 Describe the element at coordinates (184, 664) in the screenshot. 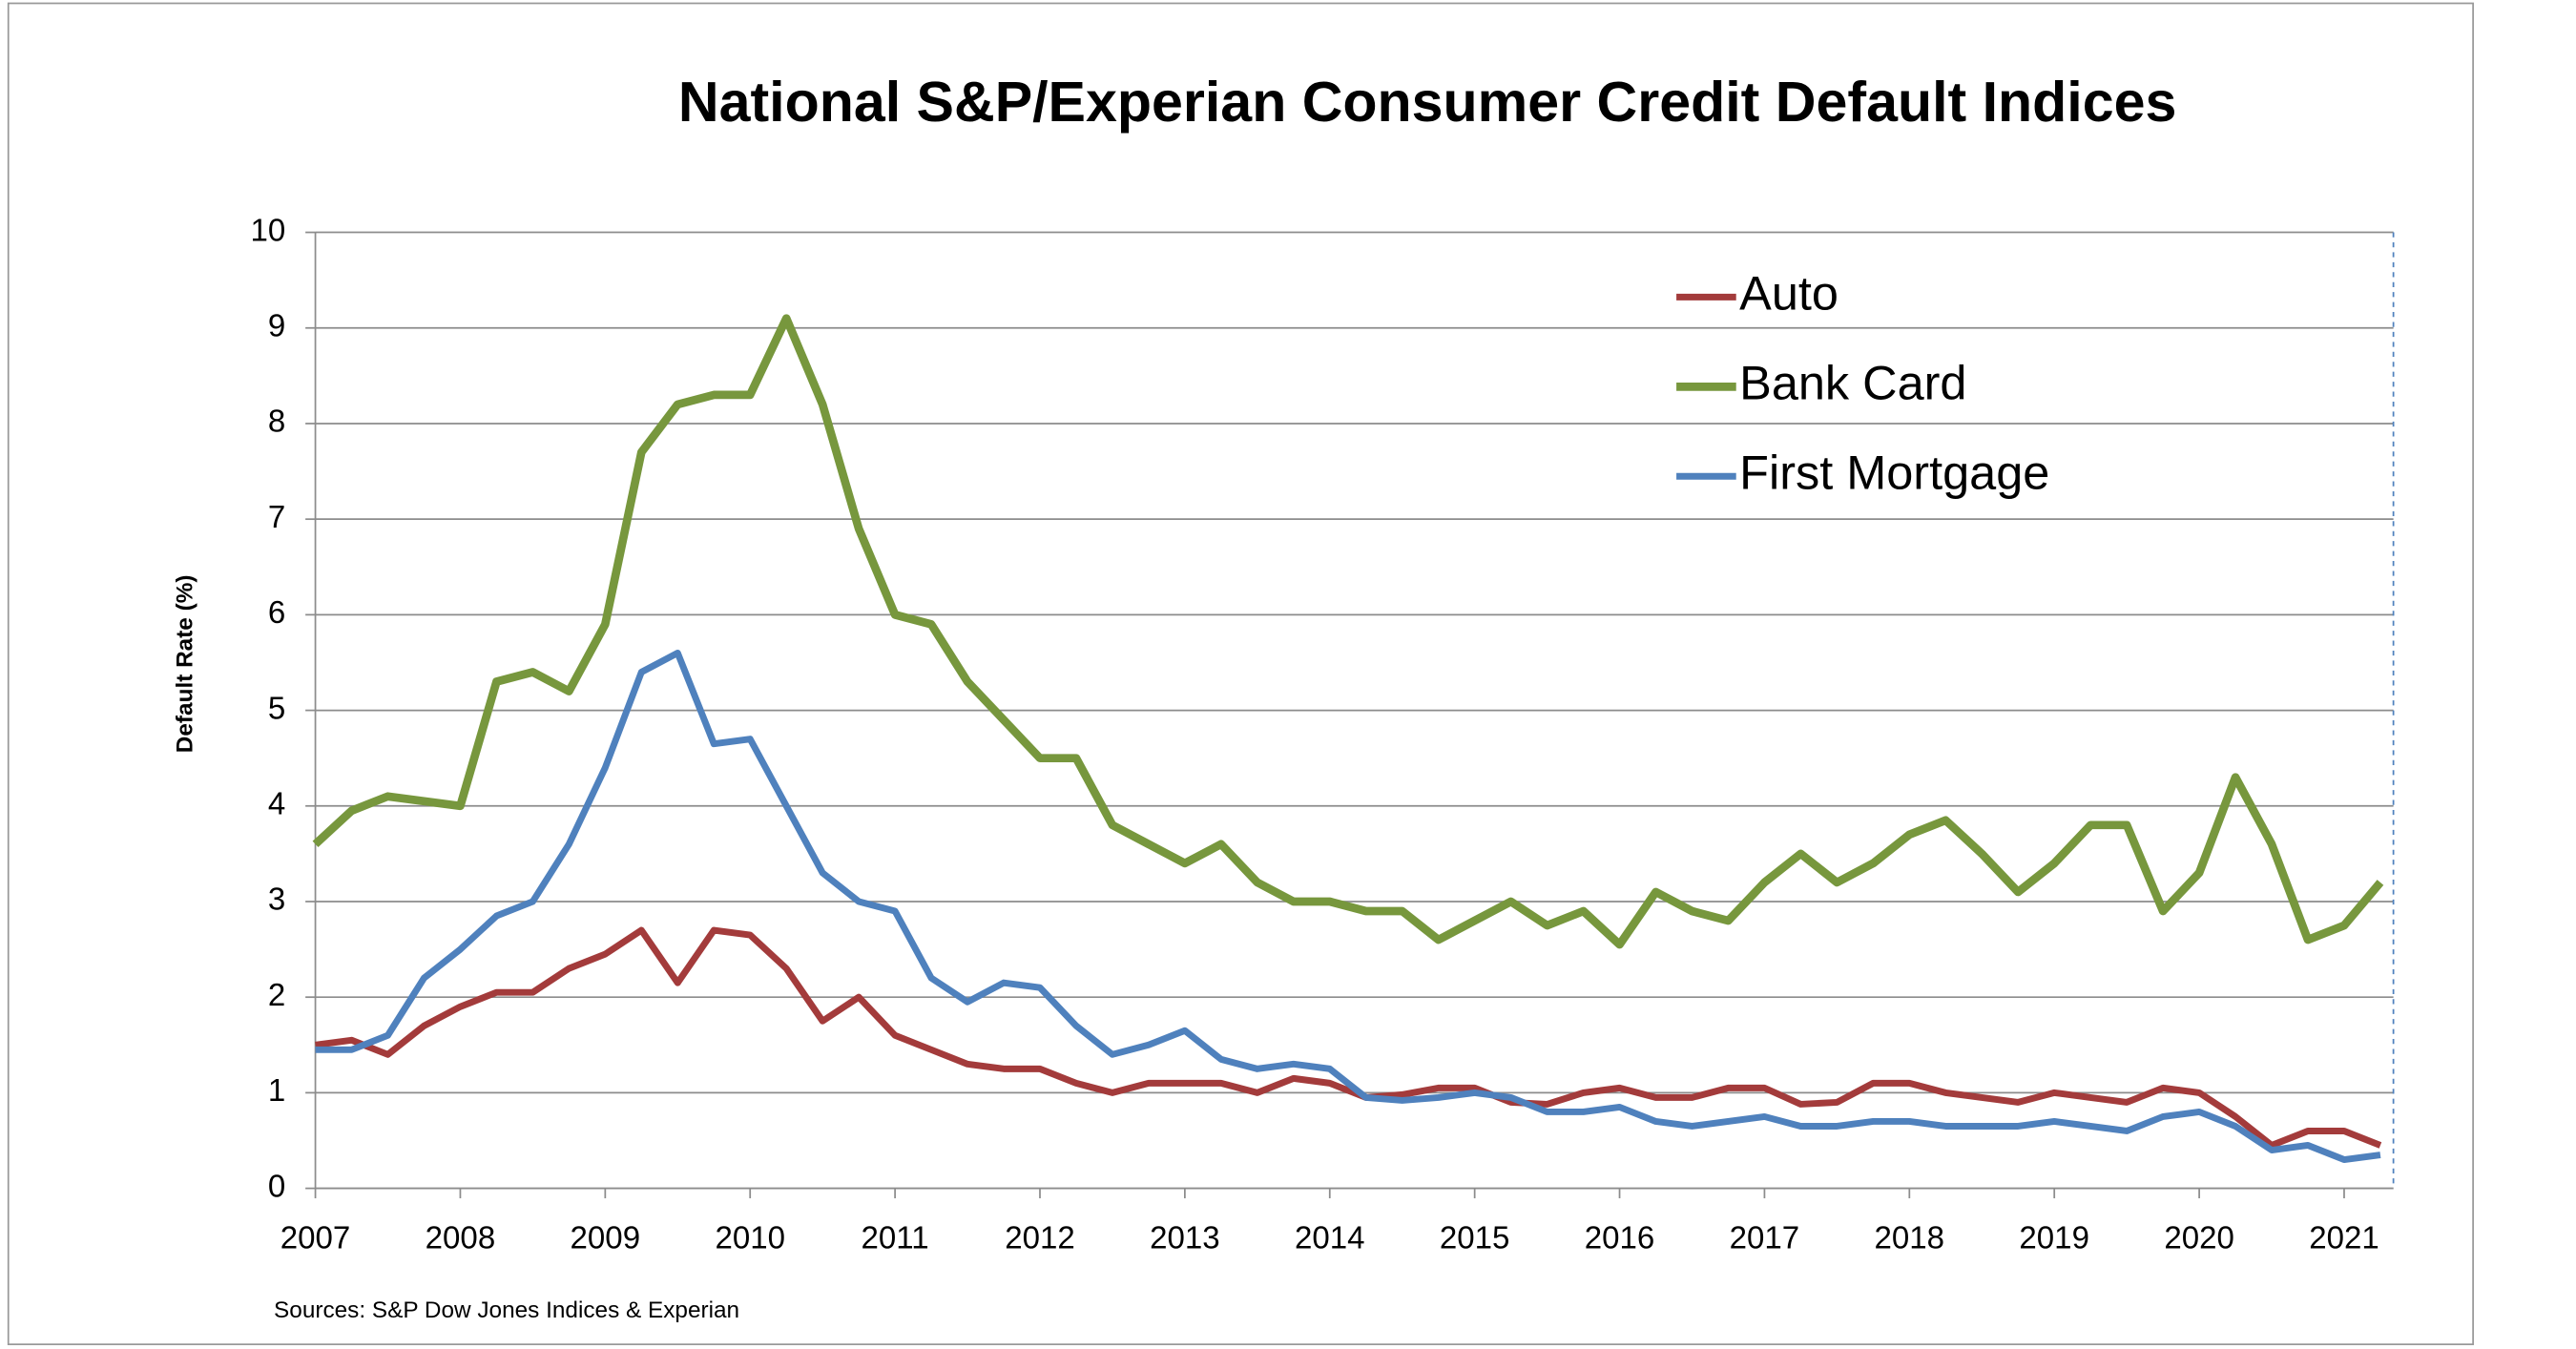

I see `y-axis-label: Default Rate (%)` at that location.